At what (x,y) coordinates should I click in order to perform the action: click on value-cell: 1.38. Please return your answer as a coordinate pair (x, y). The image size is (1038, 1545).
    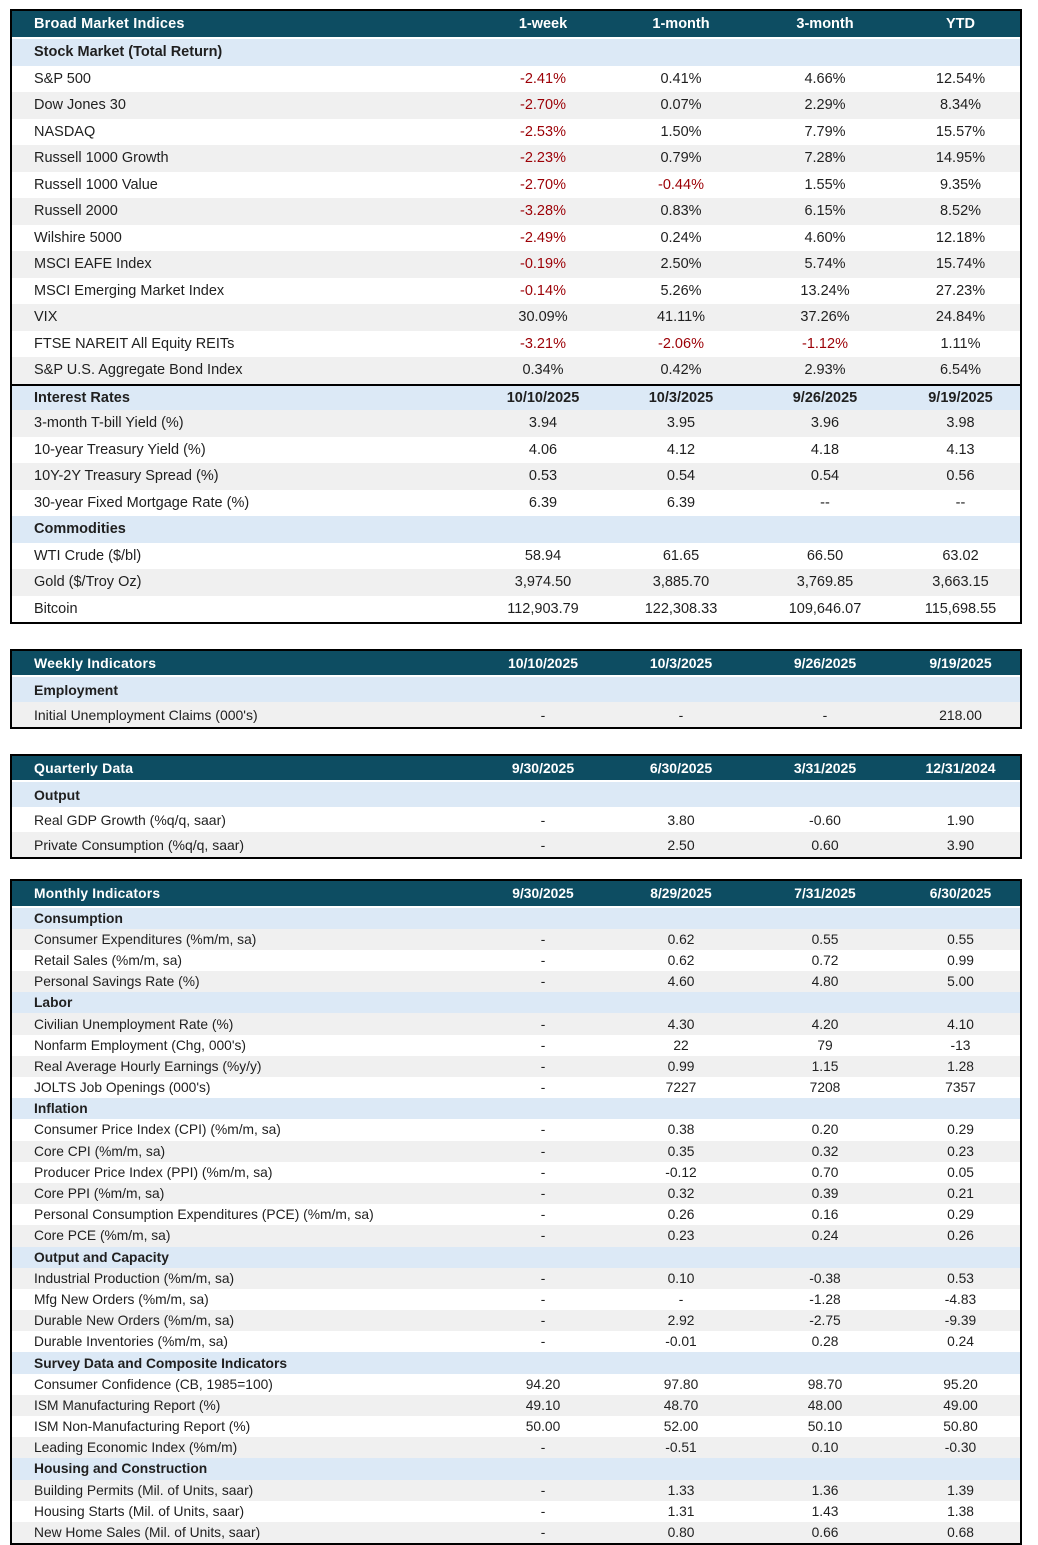
    Looking at the image, I should click on (960, 1511).